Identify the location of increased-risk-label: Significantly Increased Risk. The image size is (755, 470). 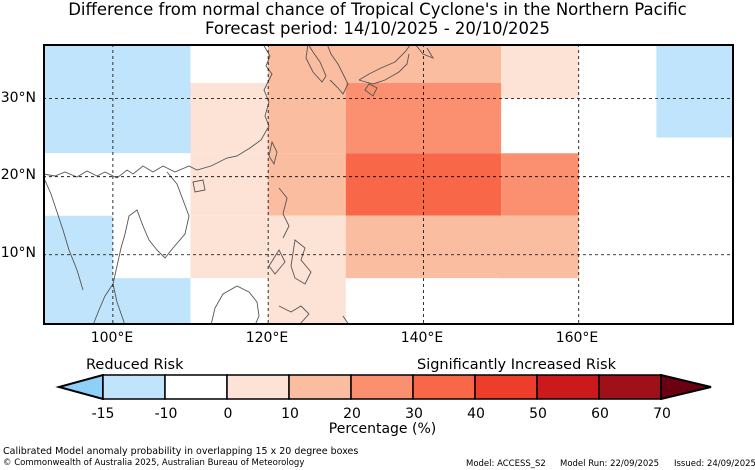
(516, 365).